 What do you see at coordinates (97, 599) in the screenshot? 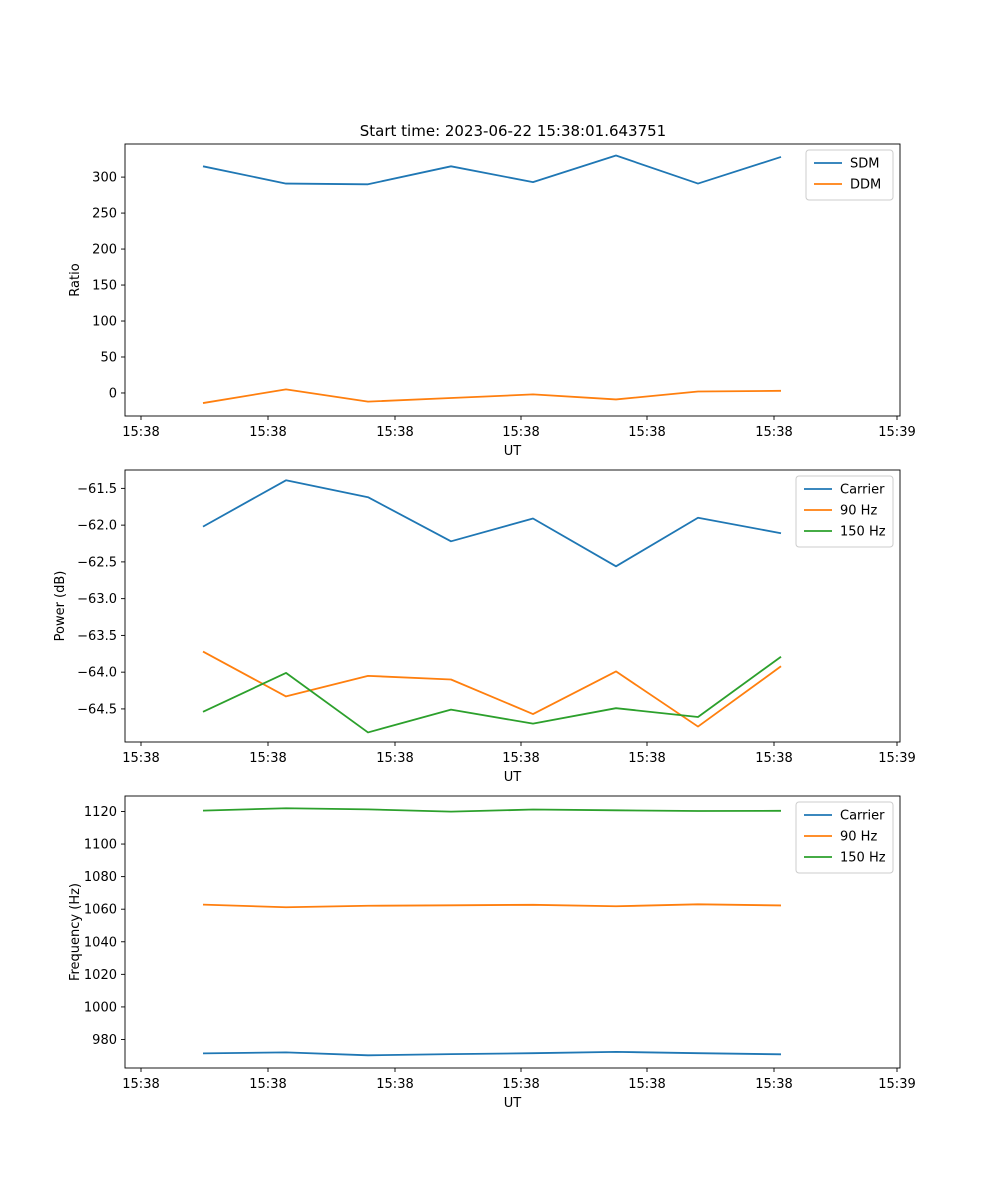
I see `y-tick-label: −63.0` at bounding box center [97, 599].